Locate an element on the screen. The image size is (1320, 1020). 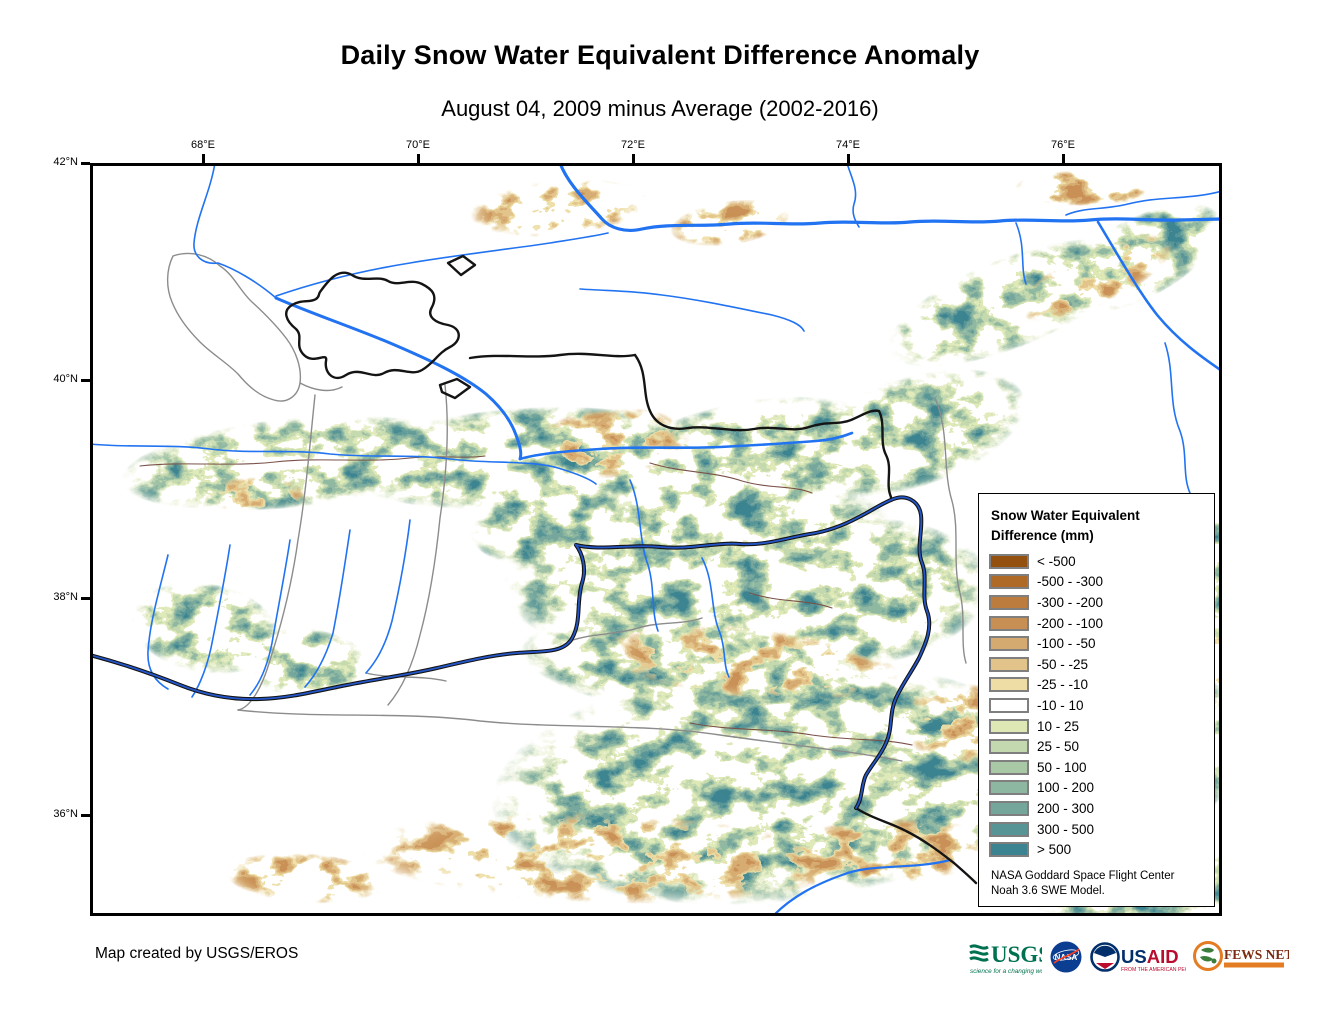
usaid-wordmark: USAID is located at coordinates (1150, 956).